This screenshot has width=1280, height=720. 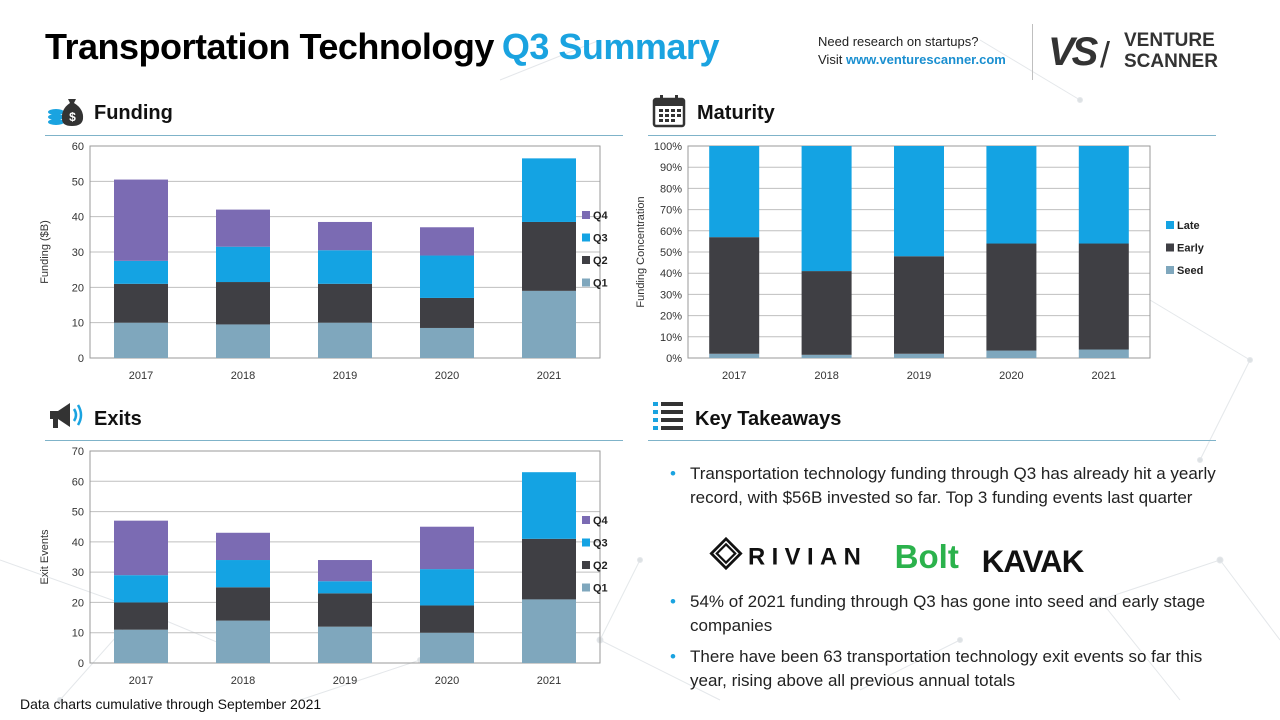 I want to click on maturity-section-title: Maturity, so click(x=736, y=113).